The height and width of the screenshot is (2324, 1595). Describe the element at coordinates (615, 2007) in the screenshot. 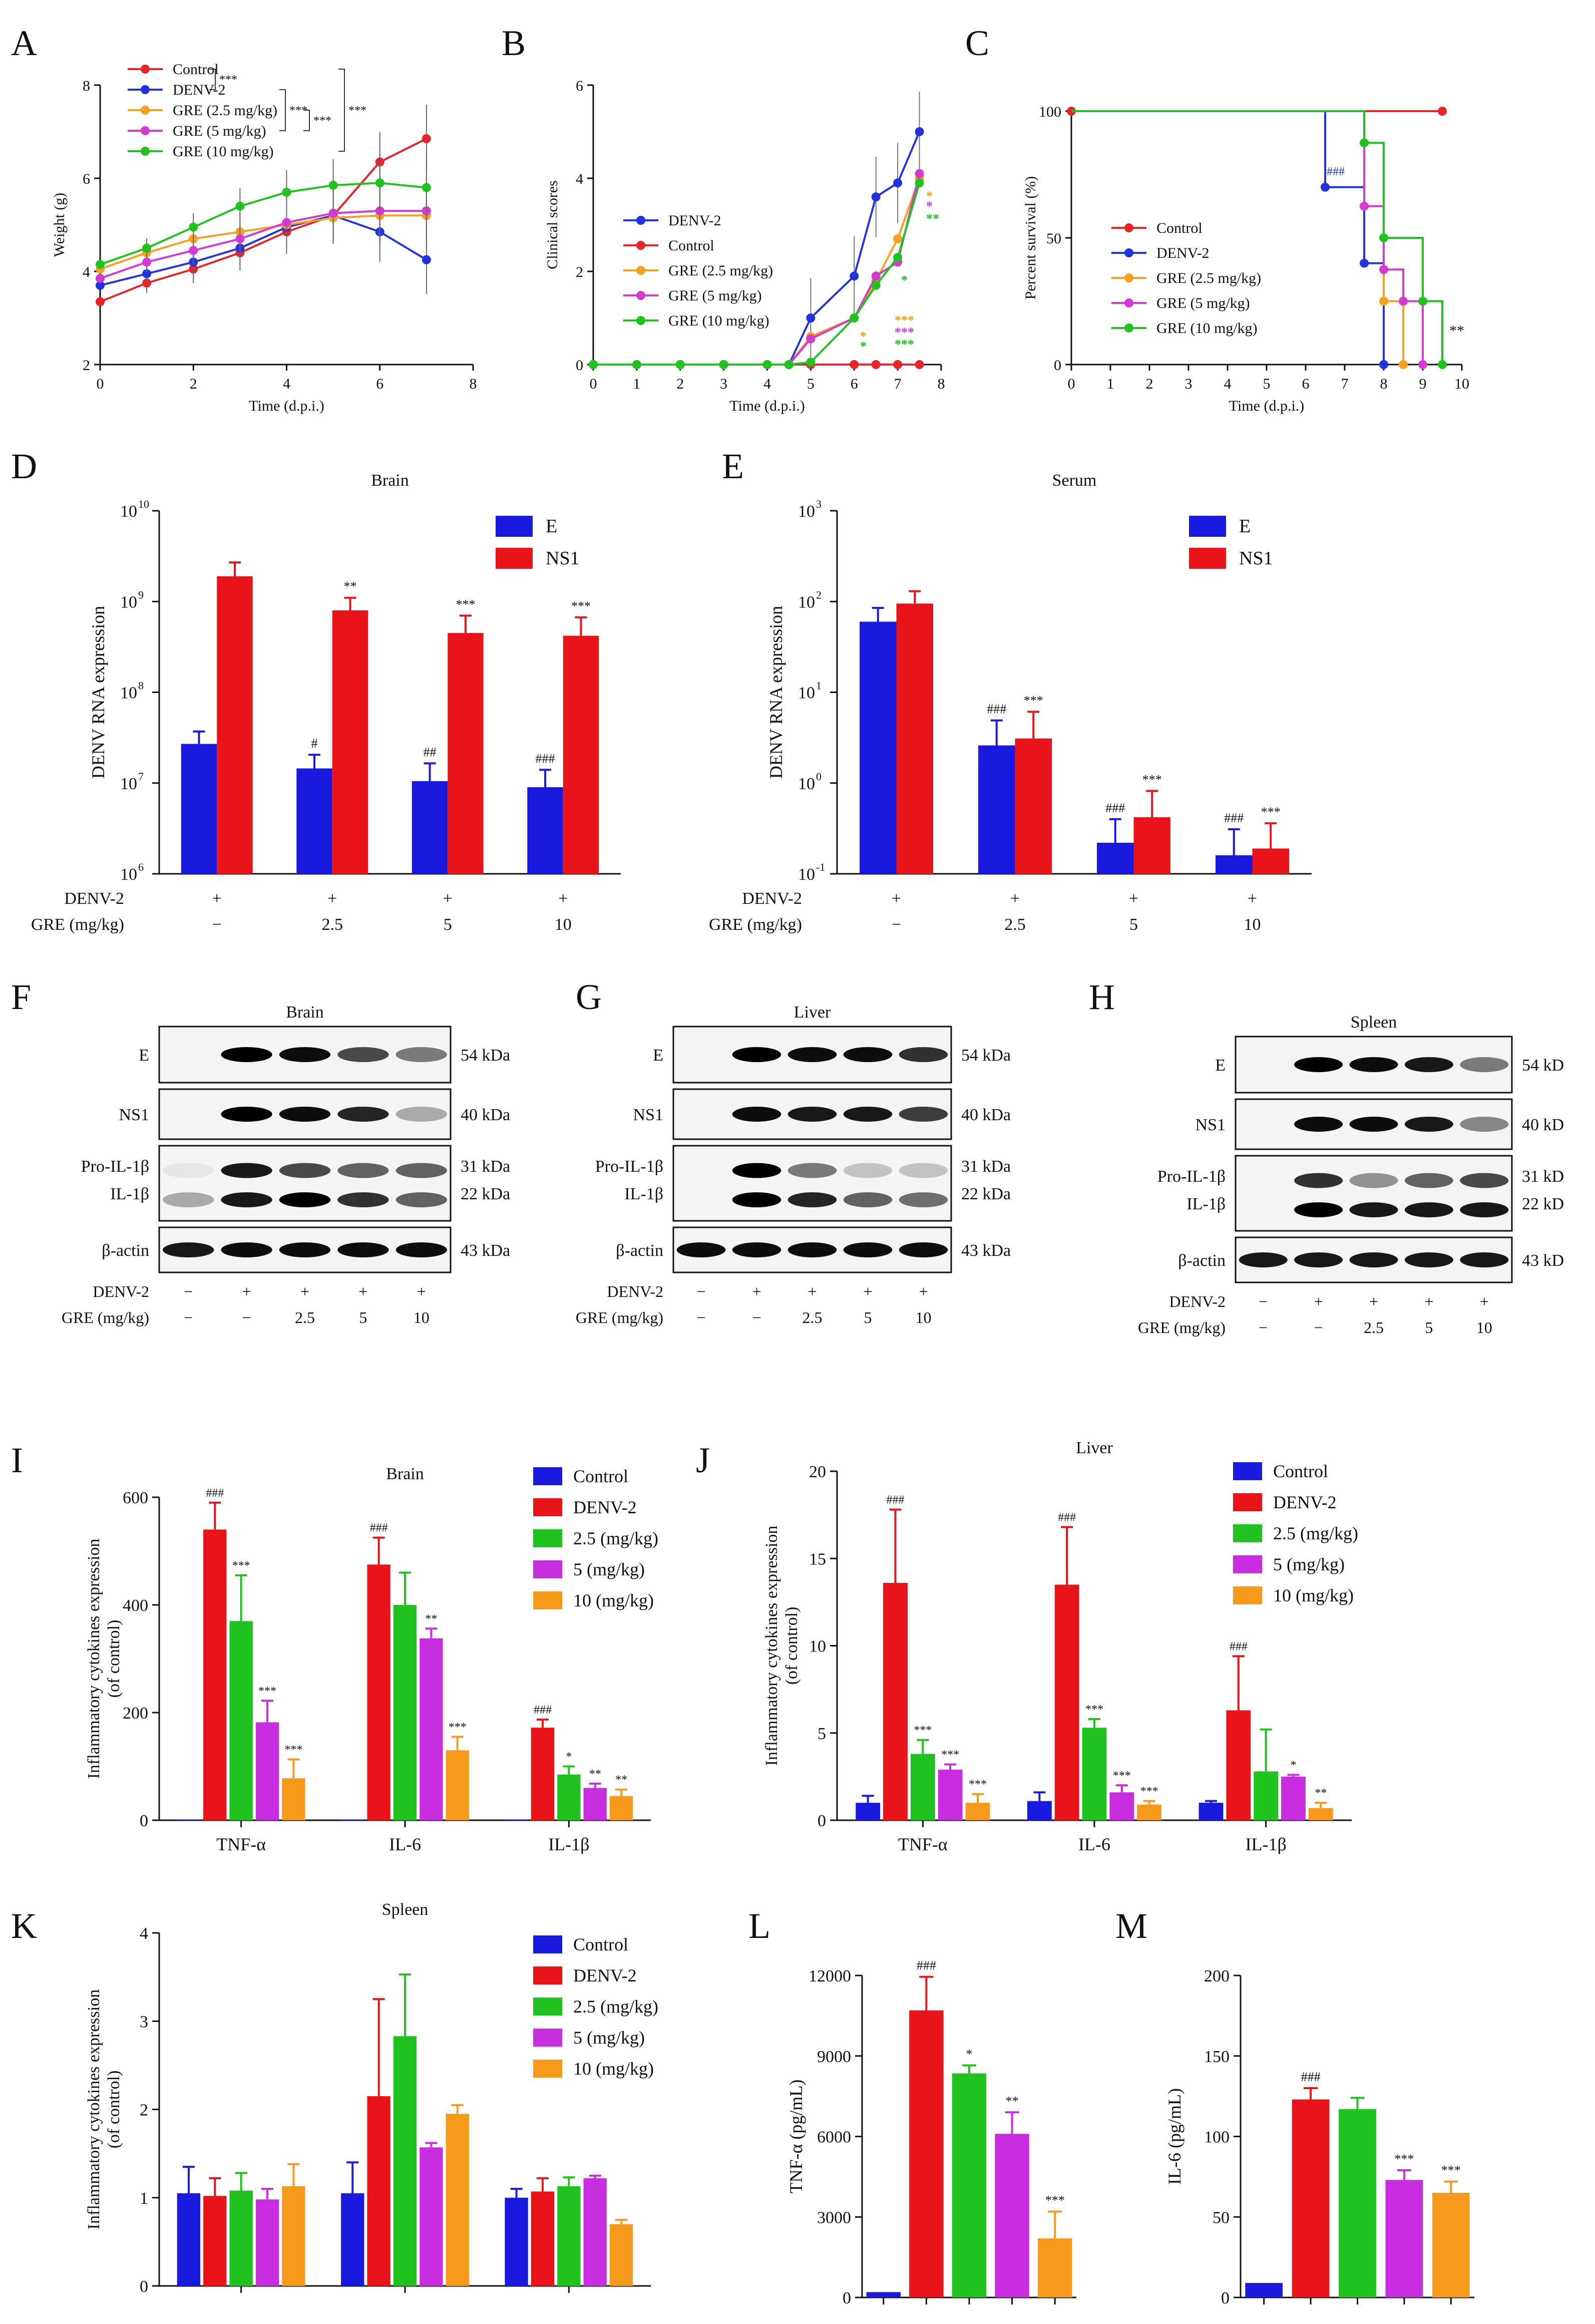

I see `legend-label: 2.5 (mg/kg)` at that location.